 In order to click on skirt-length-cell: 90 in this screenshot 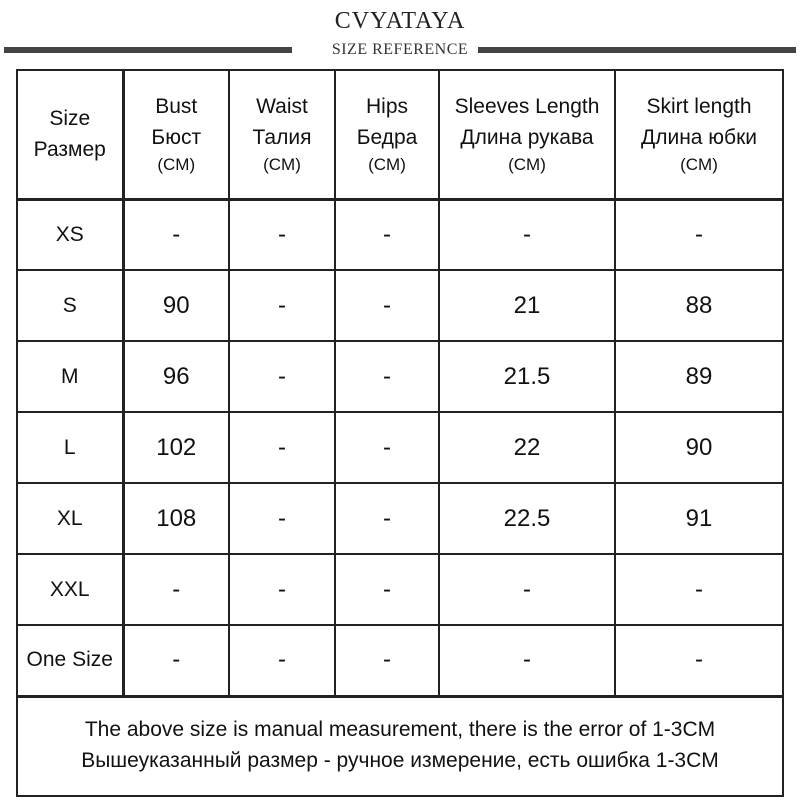, I will do `click(698, 447)`.